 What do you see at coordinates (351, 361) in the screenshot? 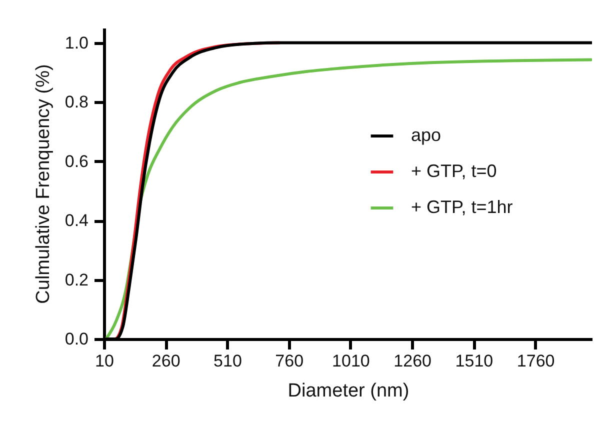
I see `x-tick-label: 1010` at bounding box center [351, 361].